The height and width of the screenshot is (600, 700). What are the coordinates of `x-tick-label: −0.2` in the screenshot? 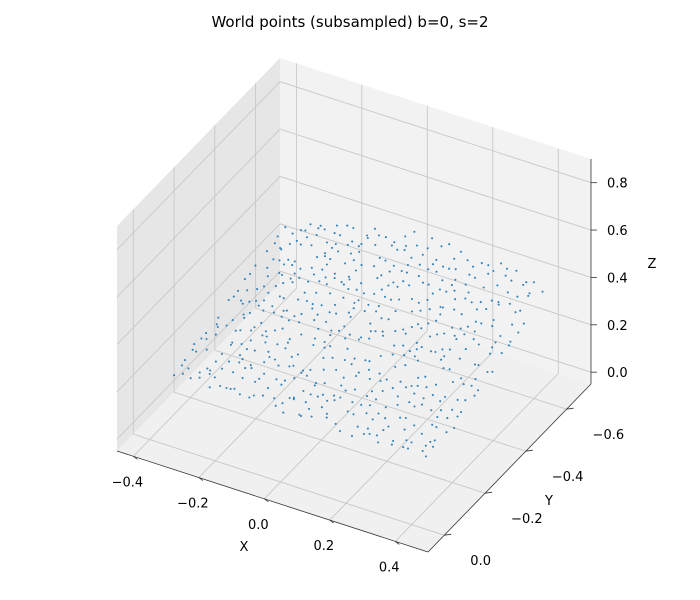 It's located at (193, 504).